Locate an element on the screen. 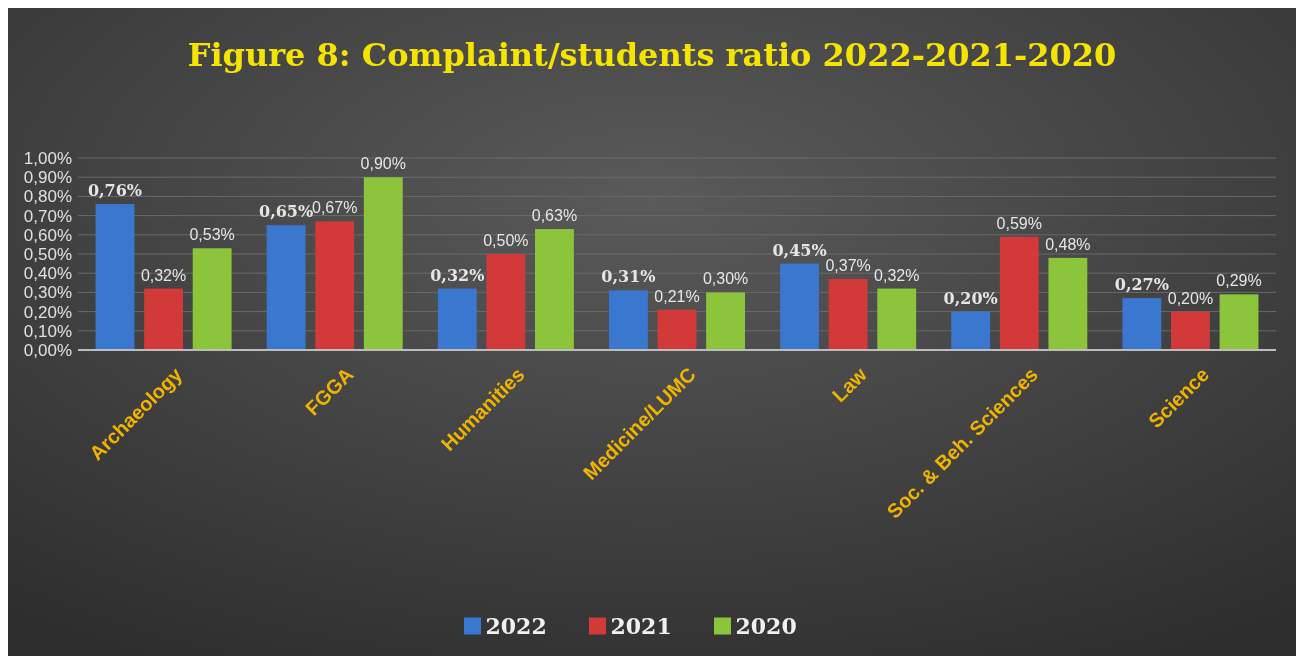 Image resolution: width=1304 pixels, height=664 pixels. data-label: 0,29% is located at coordinates (1239, 281).